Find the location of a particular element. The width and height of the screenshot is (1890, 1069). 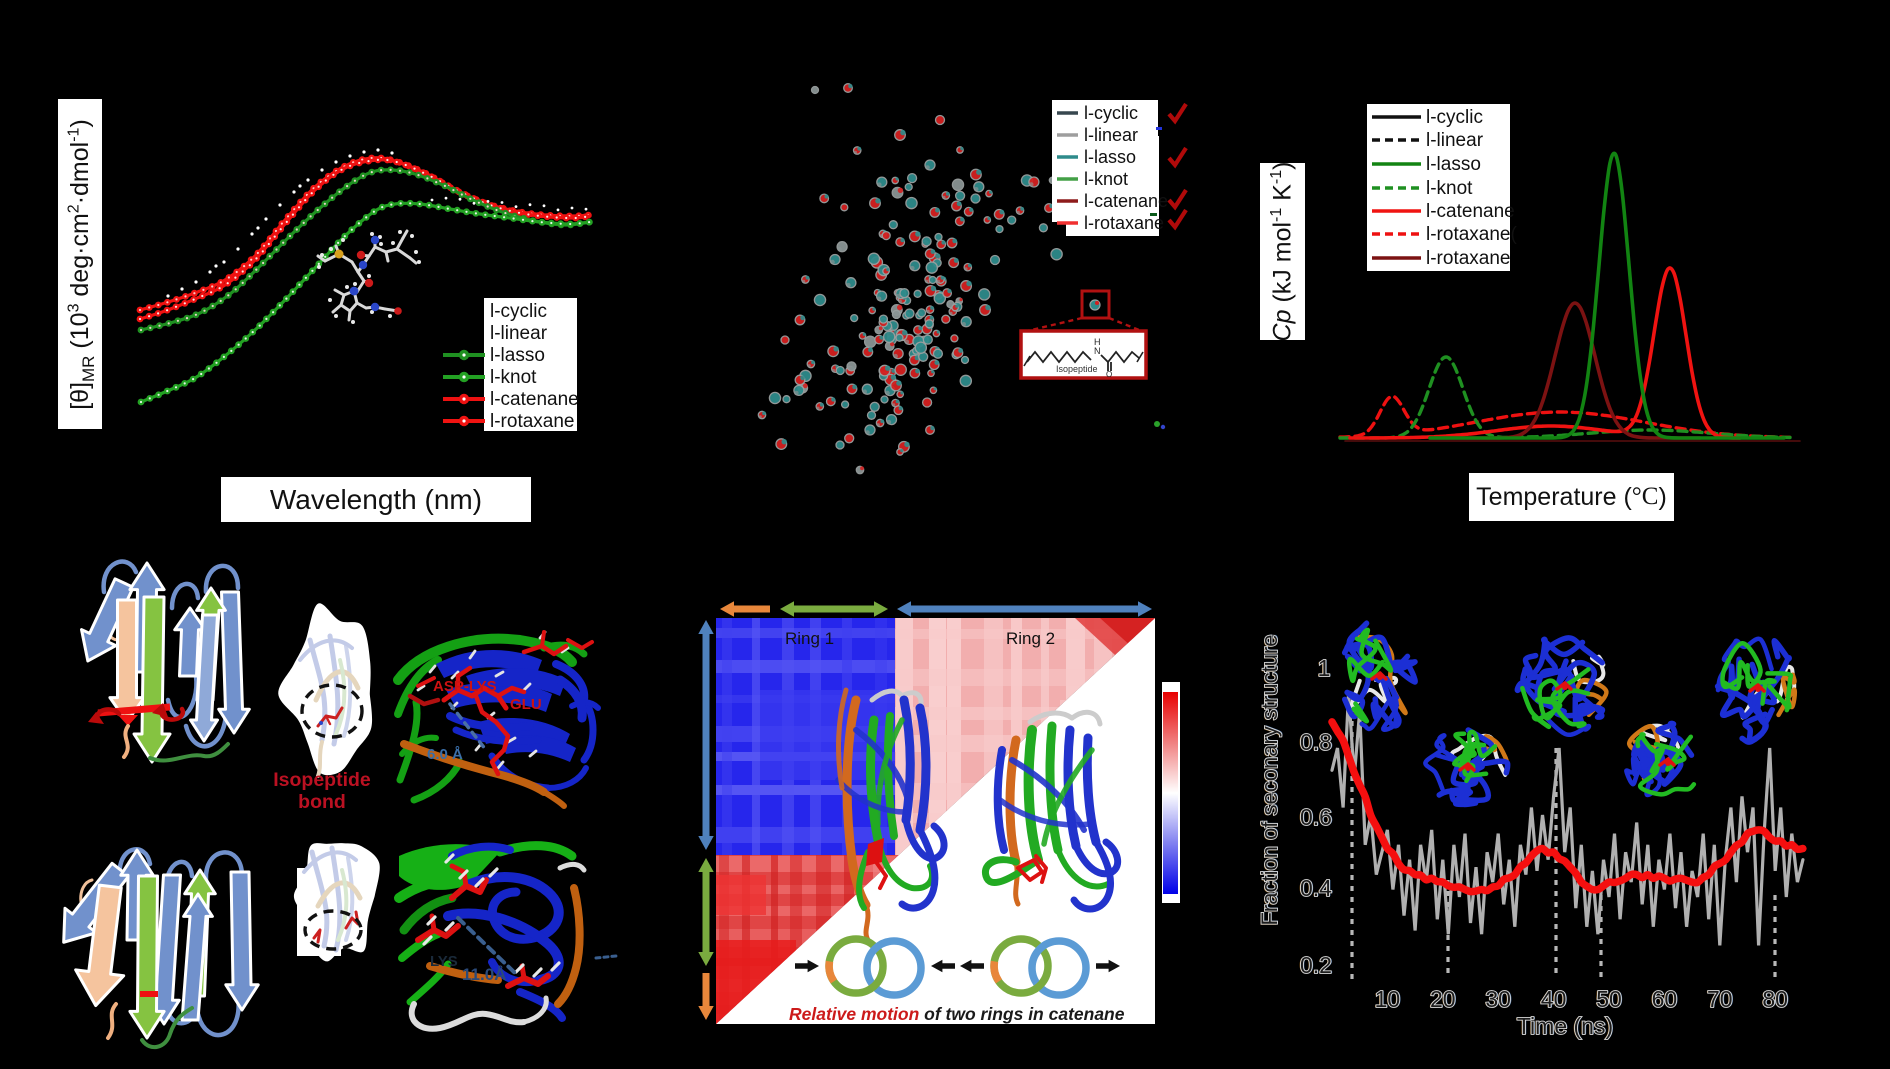

svg-text: bond is located at coordinates (322, 802).